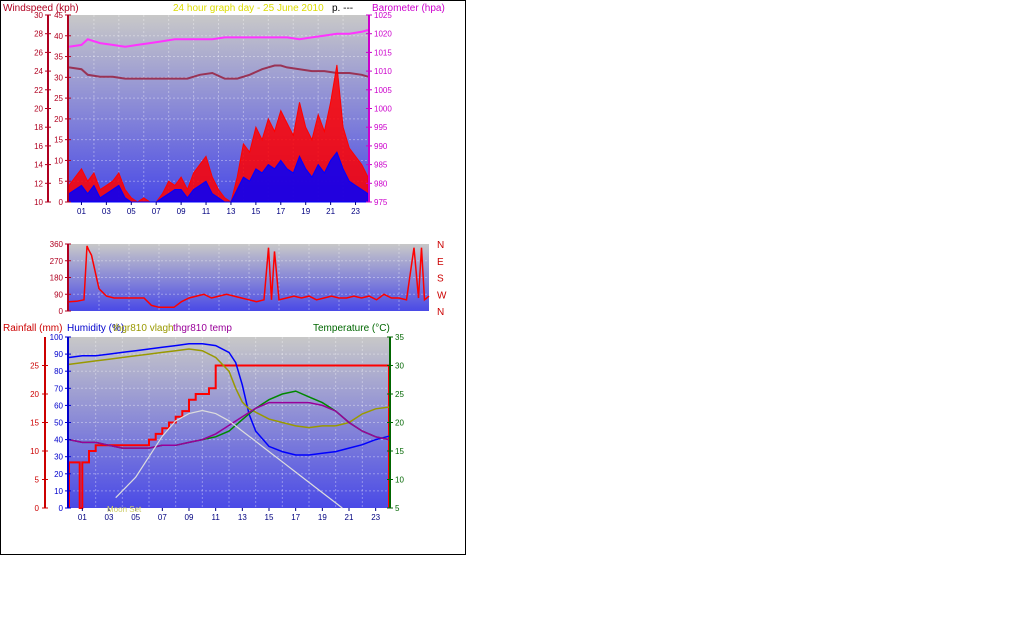 This screenshot has height=626, width=1016. Describe the element at coordinates (58, 15) in the screenshot. I see `y-tick-label: 45` at that location.